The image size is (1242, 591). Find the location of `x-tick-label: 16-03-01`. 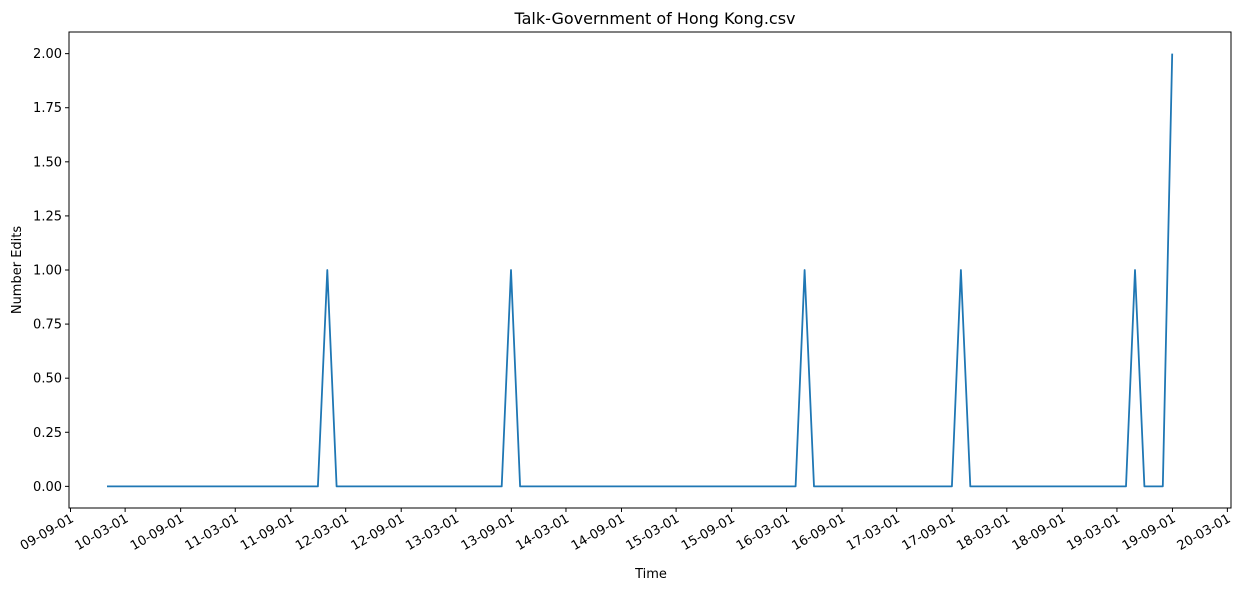

x-tick-label: 16-03-01 is located at coordinates (763, 532).